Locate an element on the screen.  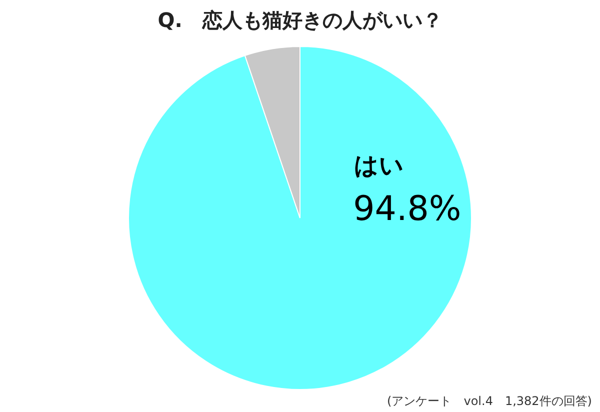
chart-title: Q. 恋人も猫好きの人がいい？ is located at coordinates (300, 20).